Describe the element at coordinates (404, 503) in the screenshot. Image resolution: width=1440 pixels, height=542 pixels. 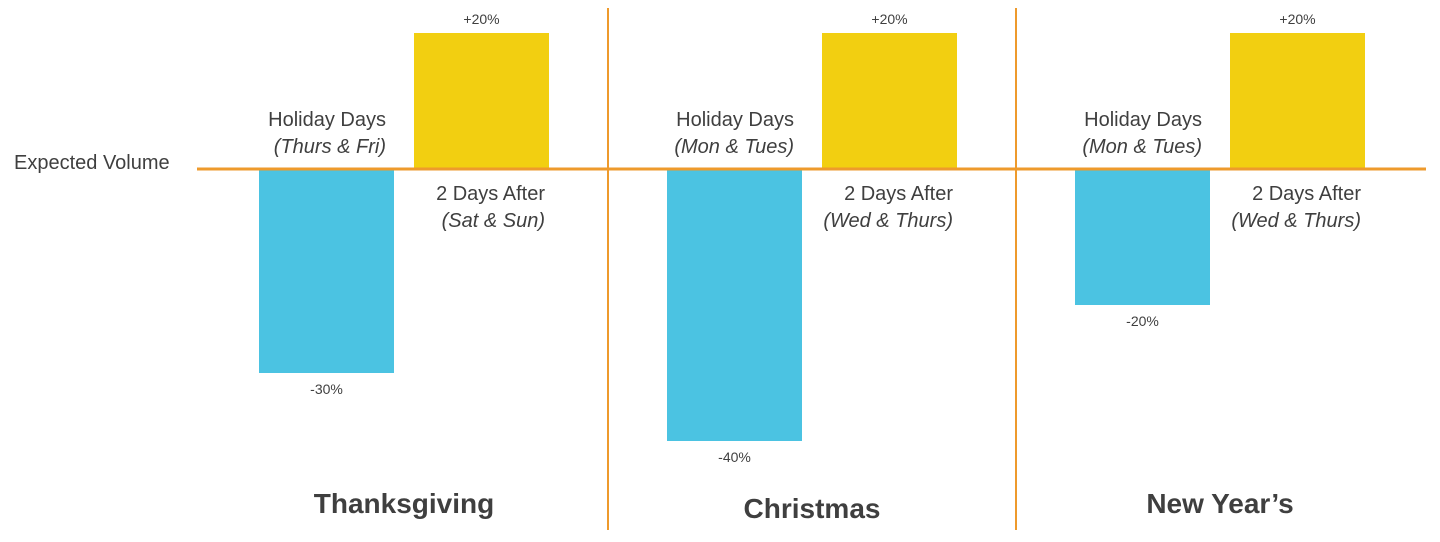
I see `group-title: Thanksgiving` at that location.